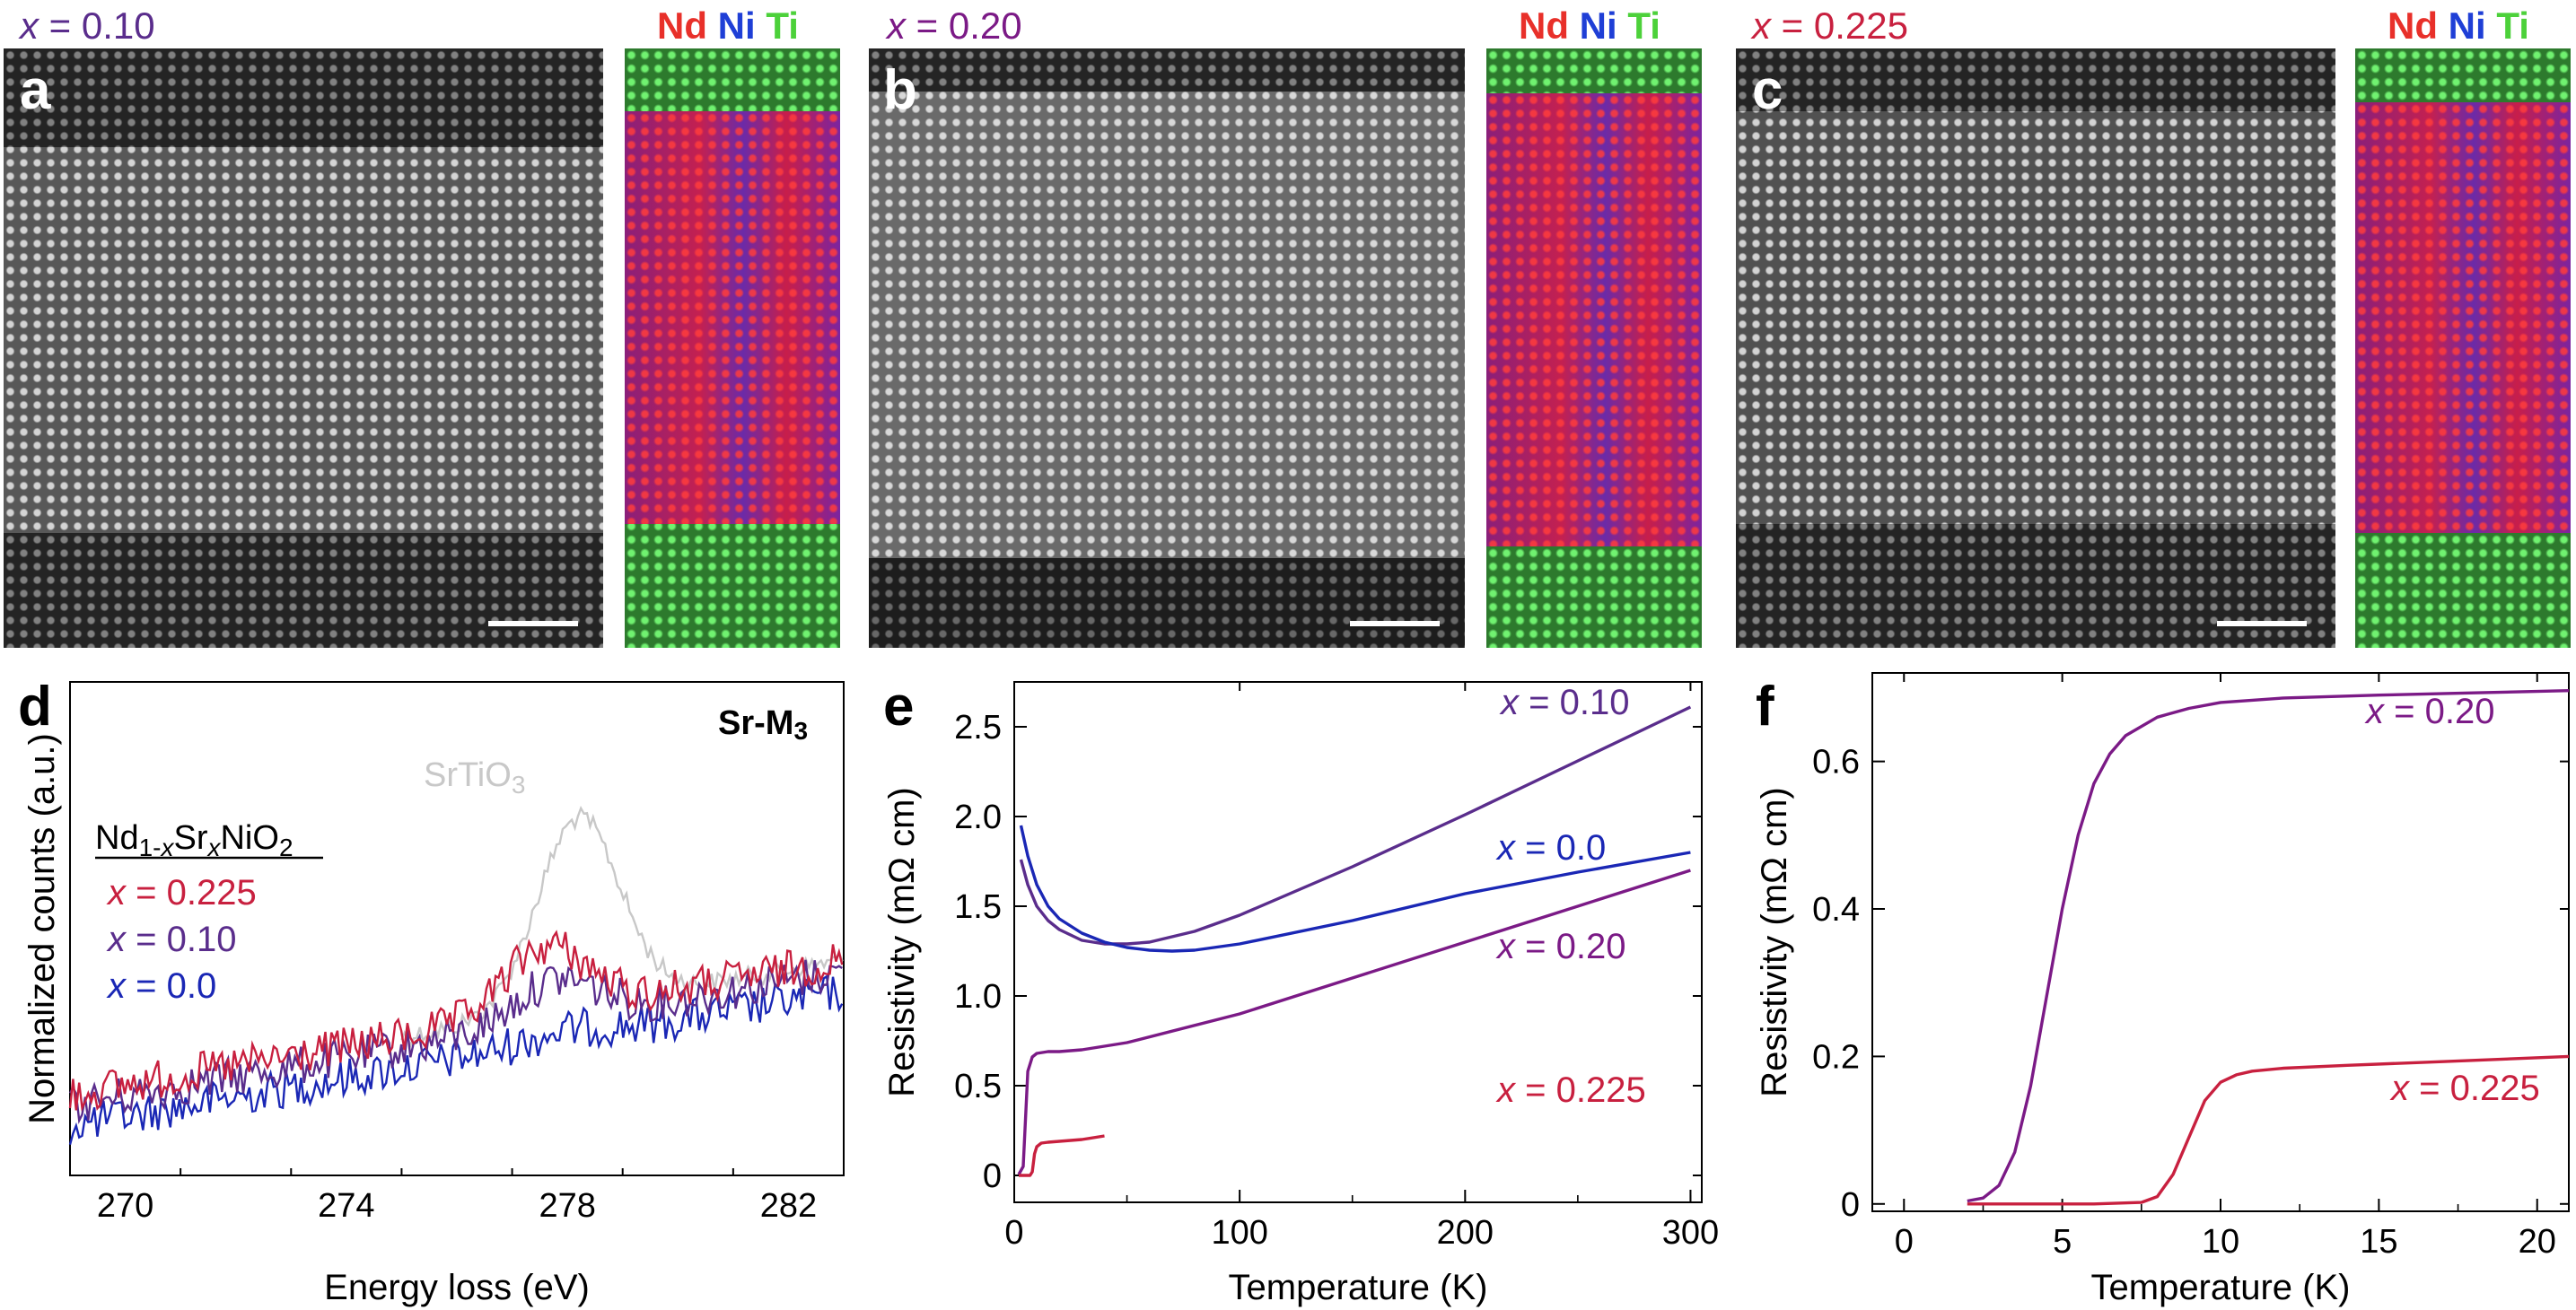  I want to click on panel-e-label-x020: x = 0.20, so click(1560, 946).